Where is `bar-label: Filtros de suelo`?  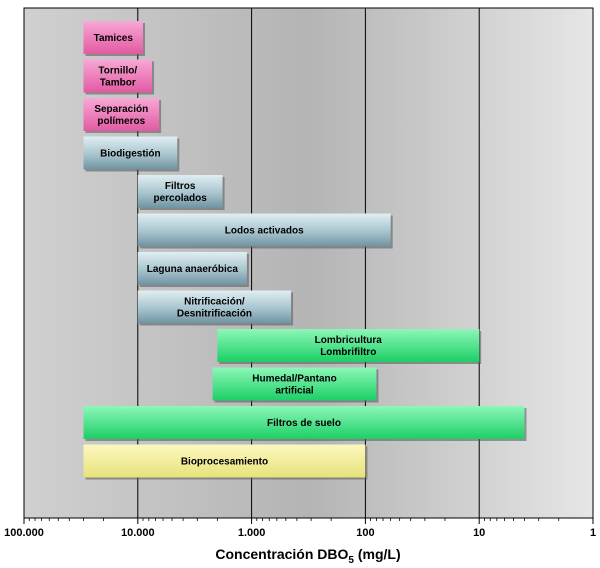 bar-label: Filtros de suelo is located at coordinates (304, 423).